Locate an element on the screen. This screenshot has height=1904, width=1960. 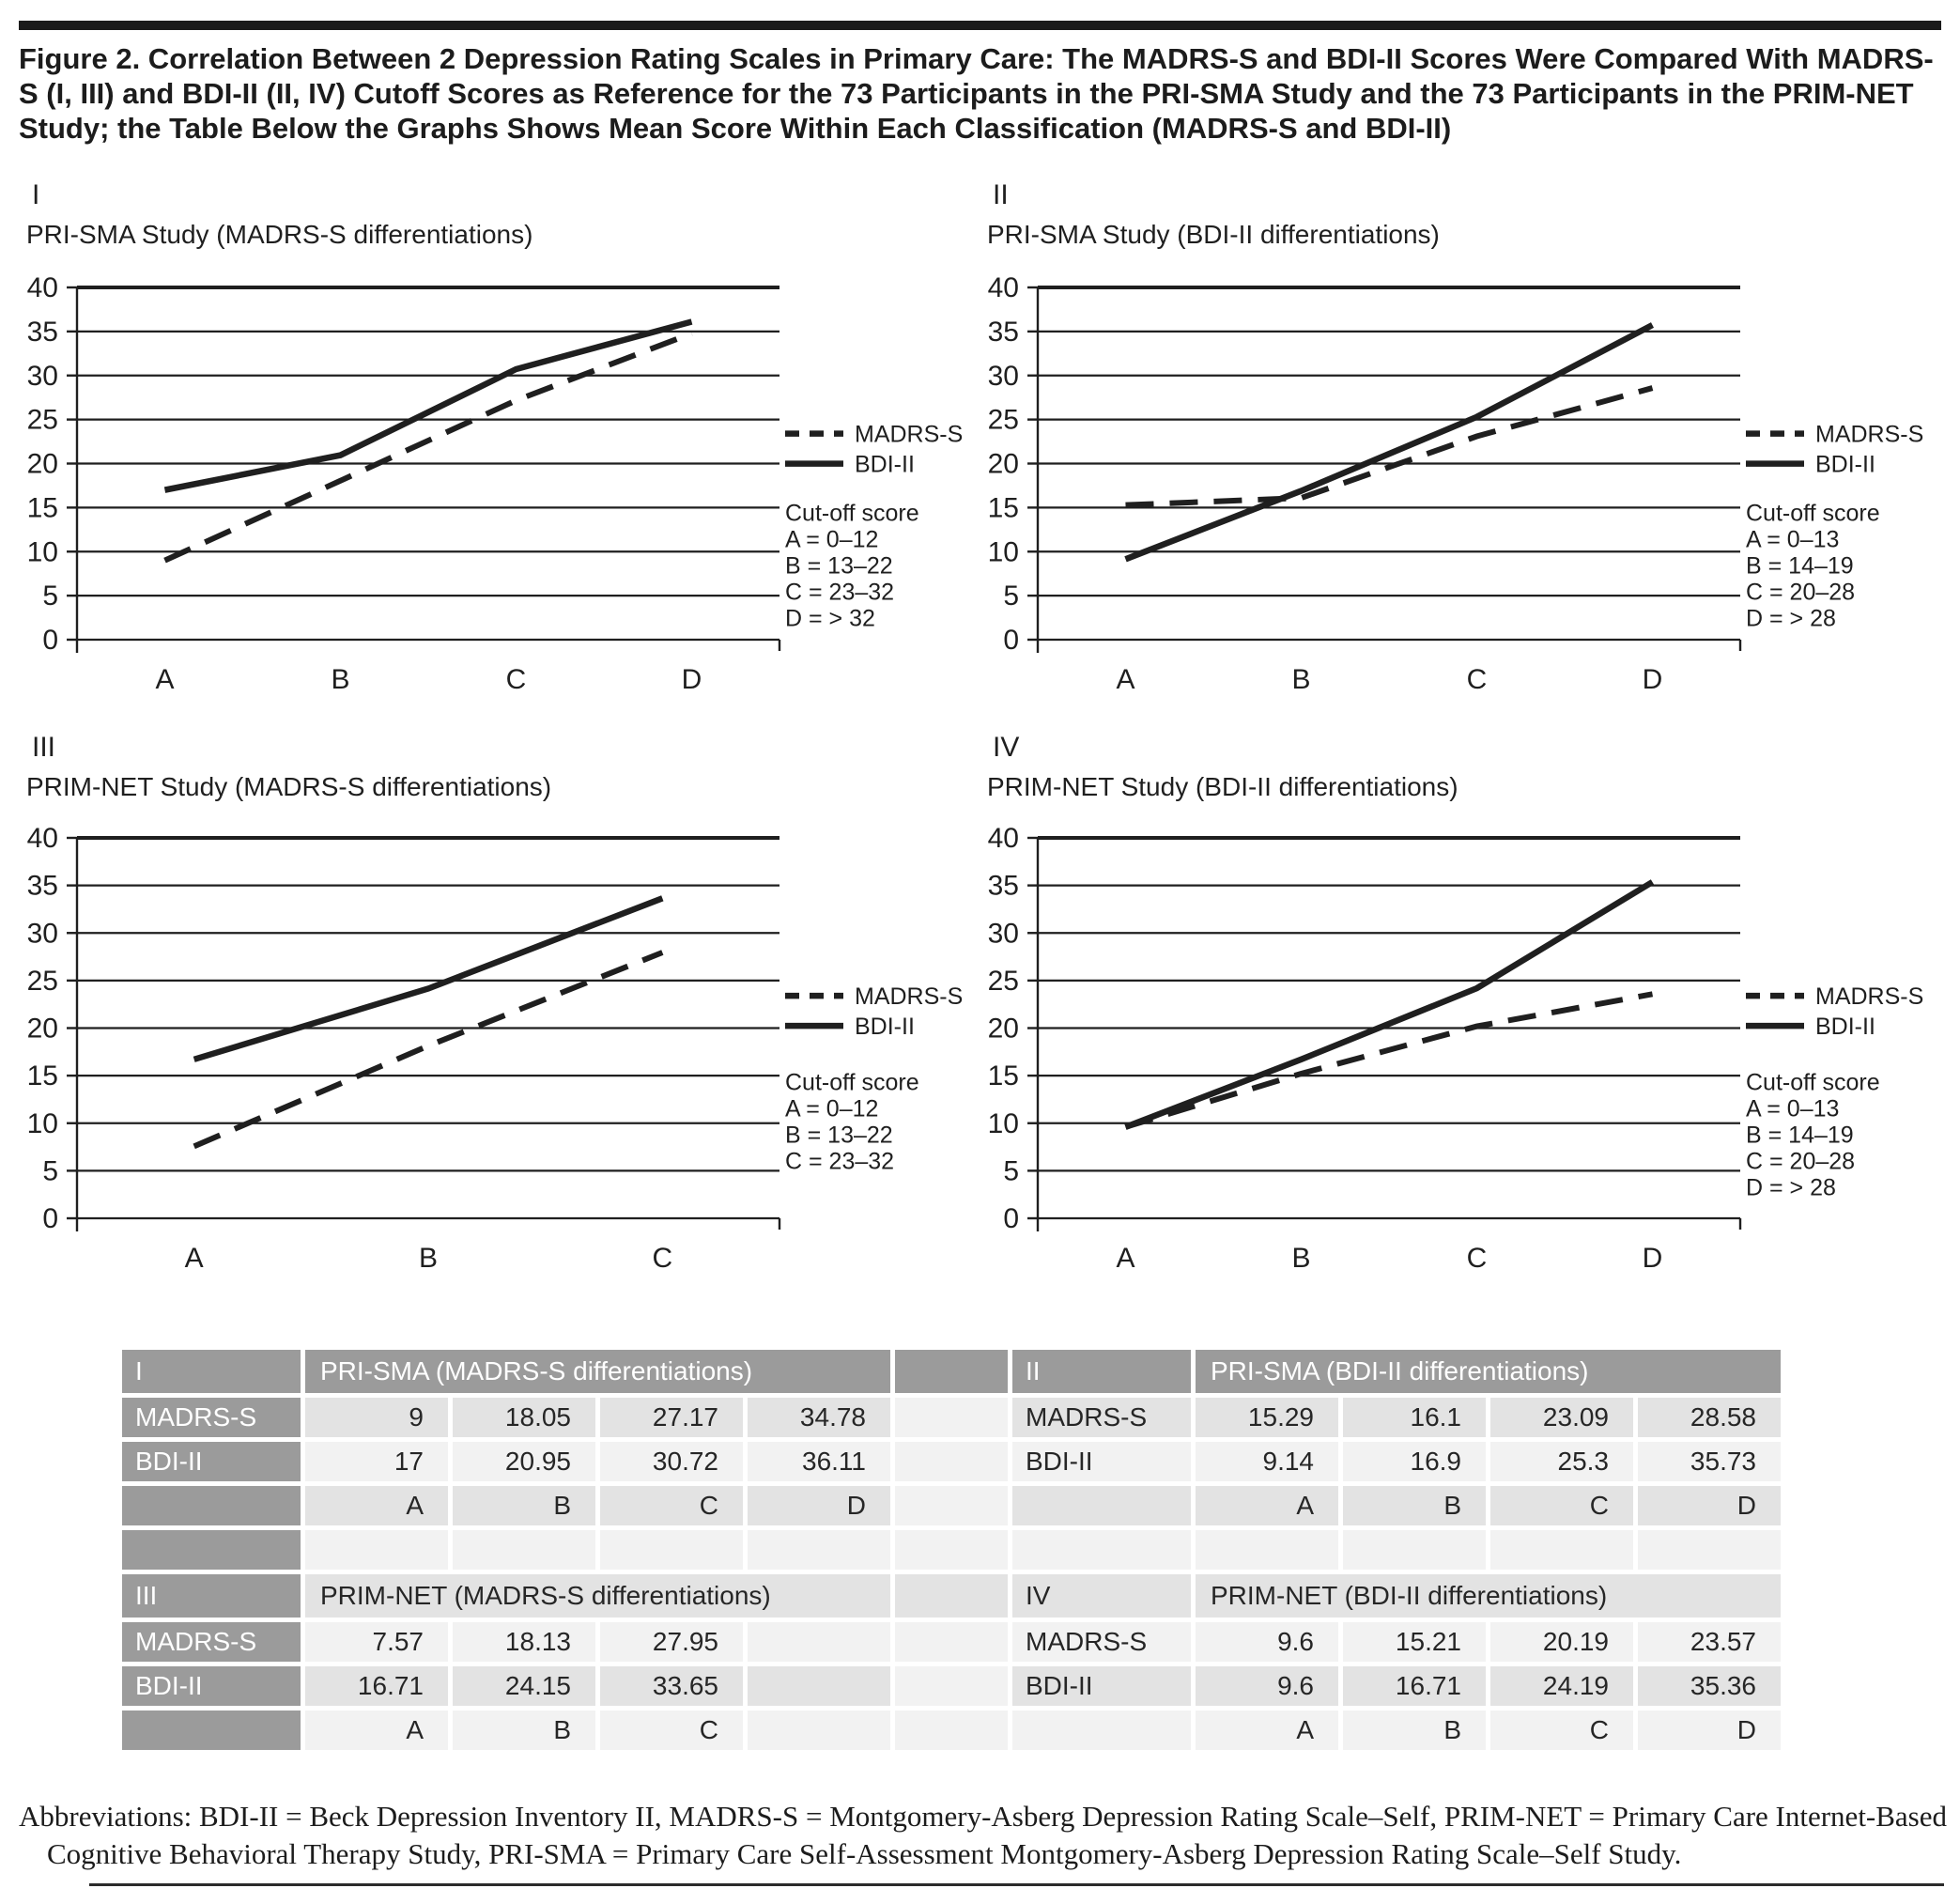
value-cell: 23.57 is located at coordinates (1709, 1641).